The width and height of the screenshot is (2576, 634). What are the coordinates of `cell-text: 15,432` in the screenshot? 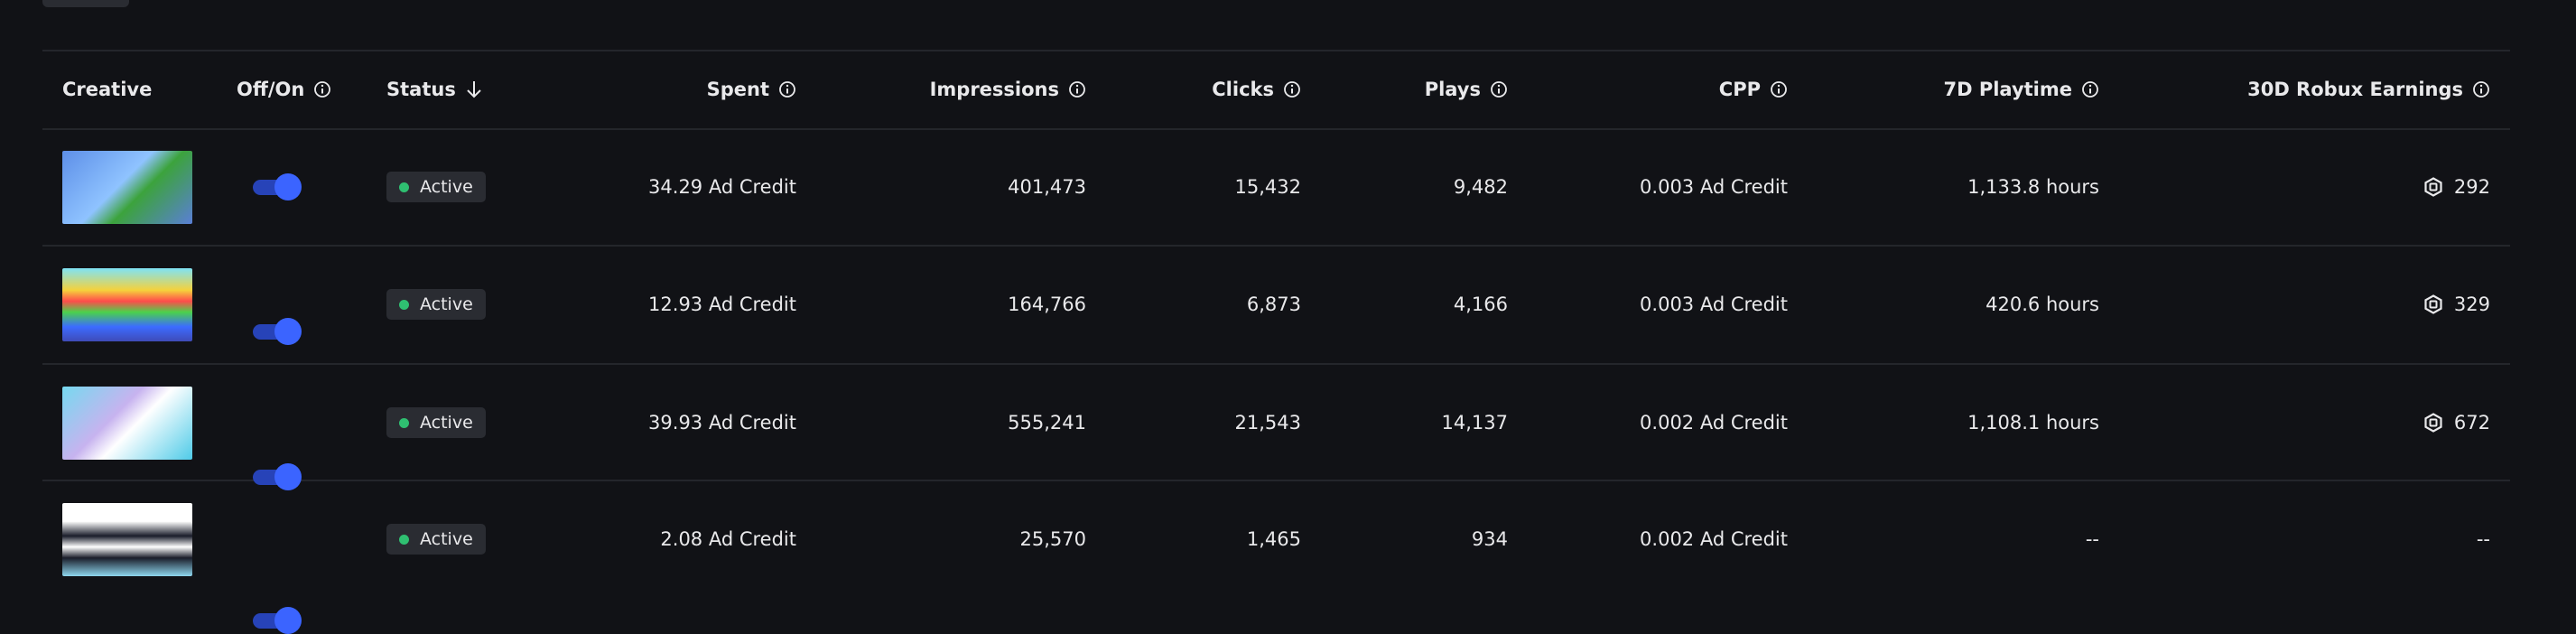 It's located at (1267, 187).